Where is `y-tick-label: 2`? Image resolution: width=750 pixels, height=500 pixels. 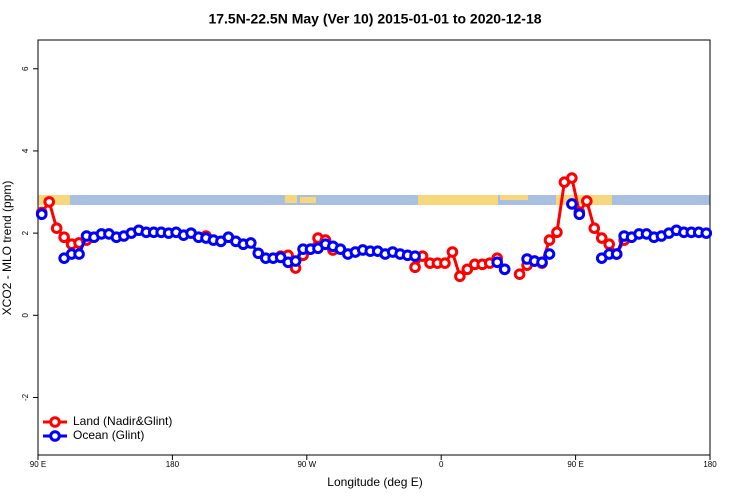 y-tick-label: 2 is located at coordinates (25, 232).